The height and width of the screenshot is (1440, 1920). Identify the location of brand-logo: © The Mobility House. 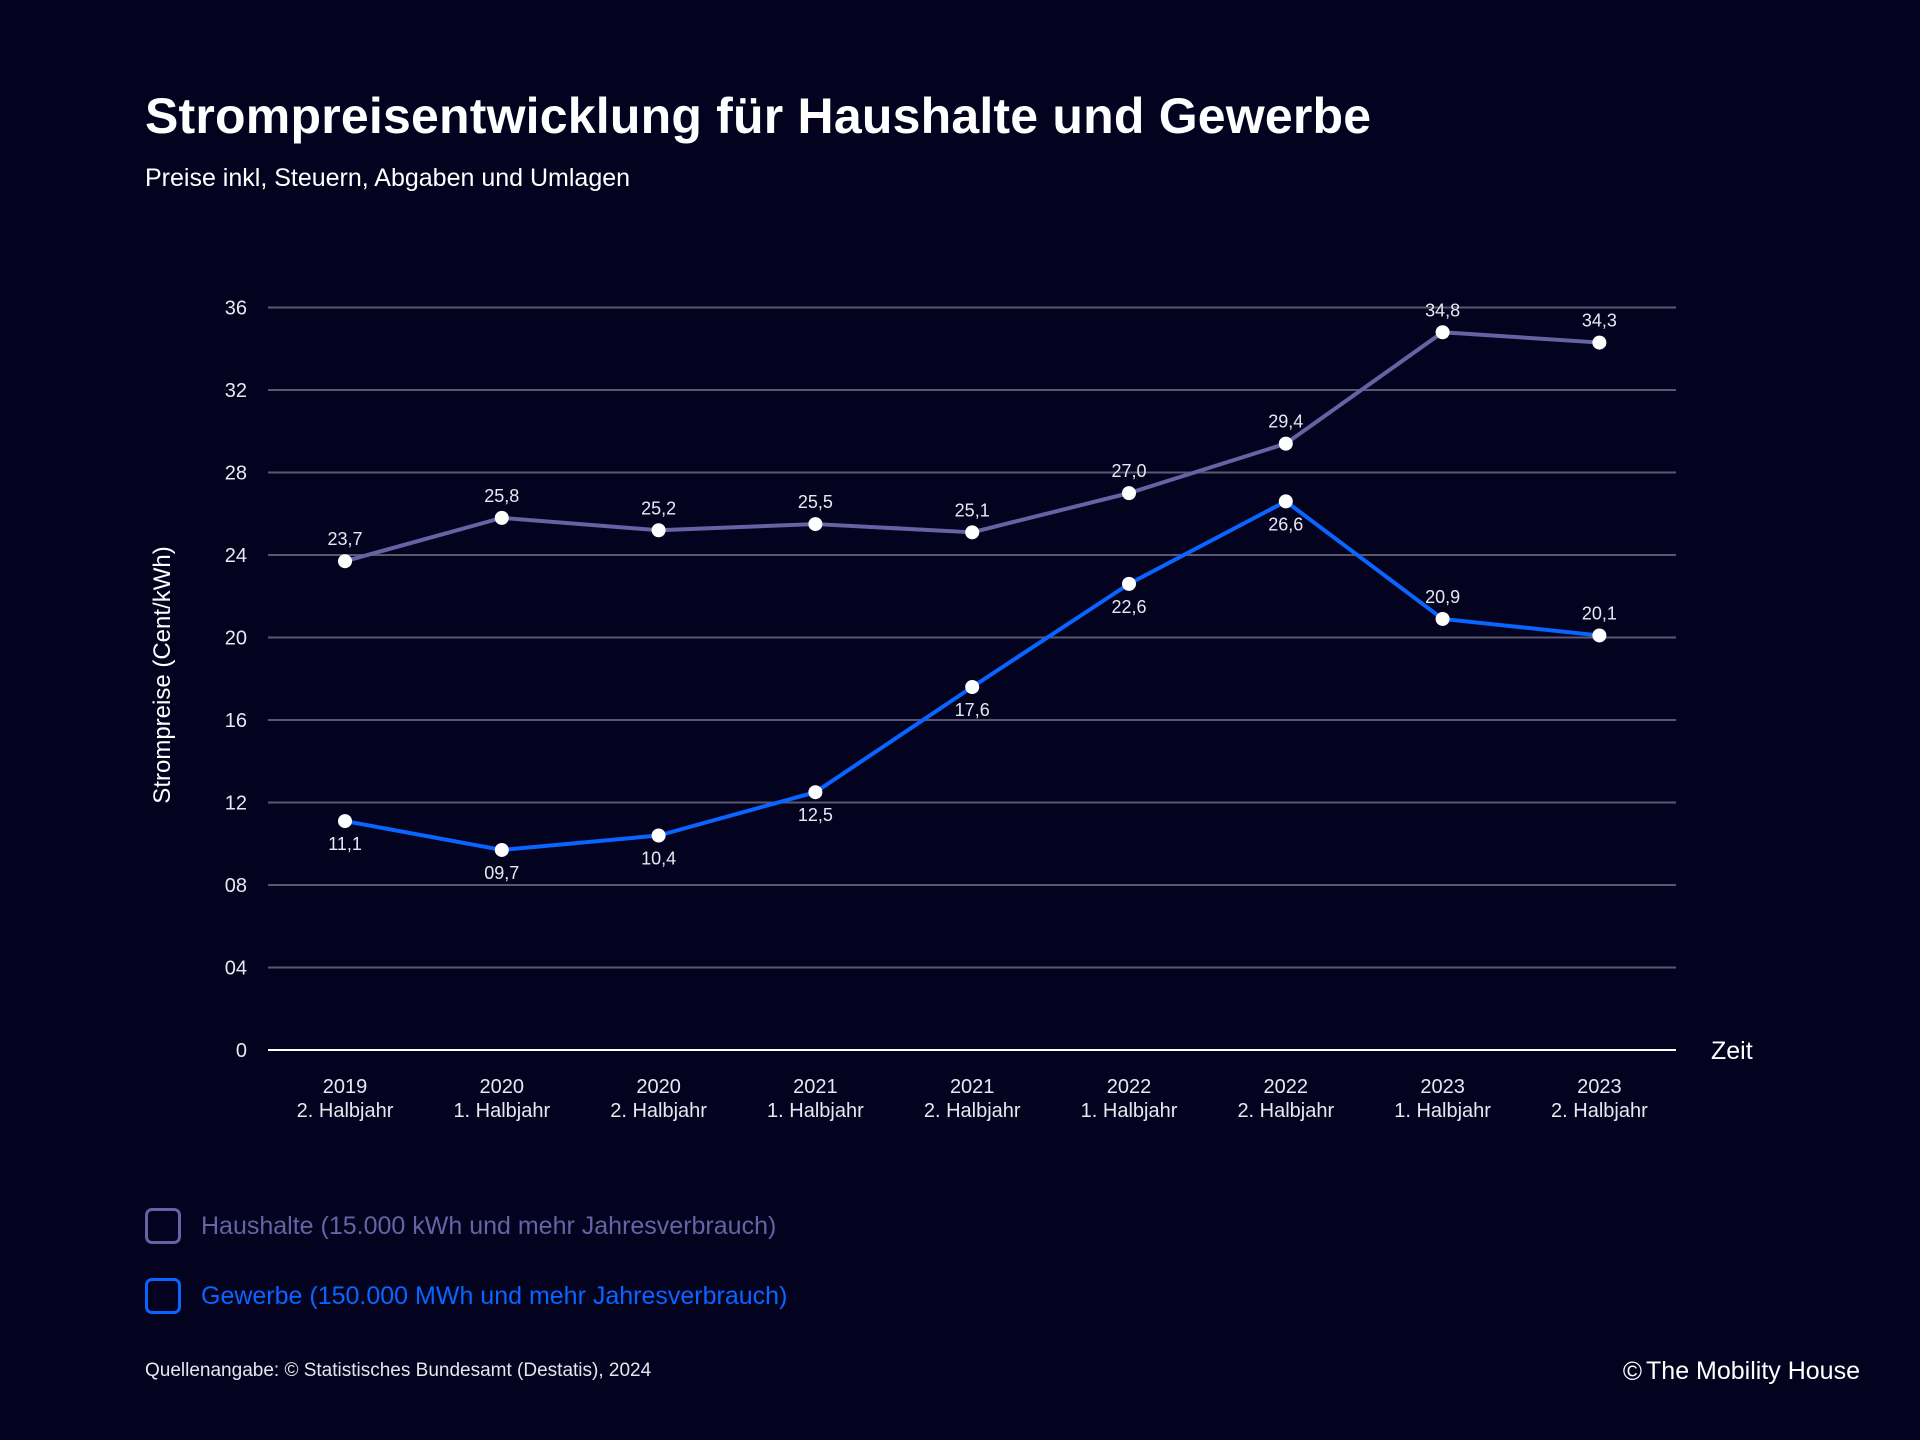
(1741, 1371).